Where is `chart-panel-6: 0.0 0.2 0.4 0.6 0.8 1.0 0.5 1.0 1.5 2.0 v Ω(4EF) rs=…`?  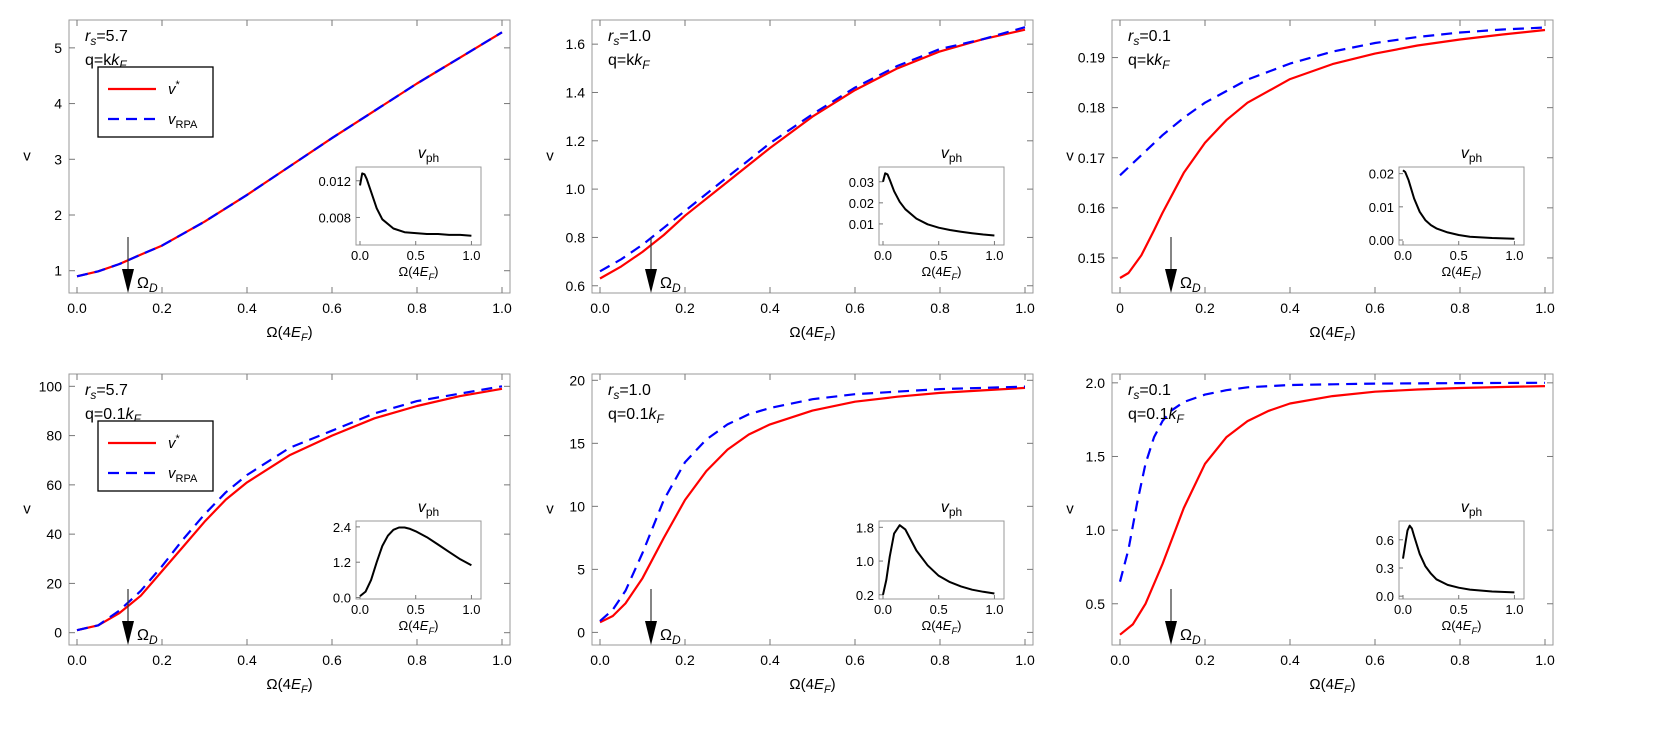
chart-panel-6: 0.0 0.2 0.4 0.6 0.8 1.0 0.5 1.0 1.5 2.0 v Ω(4EF) rs=… is located at coordinates (1310, 534).